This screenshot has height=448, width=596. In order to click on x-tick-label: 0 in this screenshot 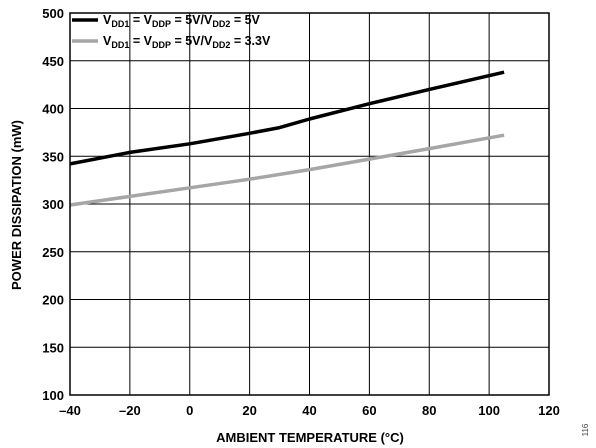, I will do `click(189, 410)`.